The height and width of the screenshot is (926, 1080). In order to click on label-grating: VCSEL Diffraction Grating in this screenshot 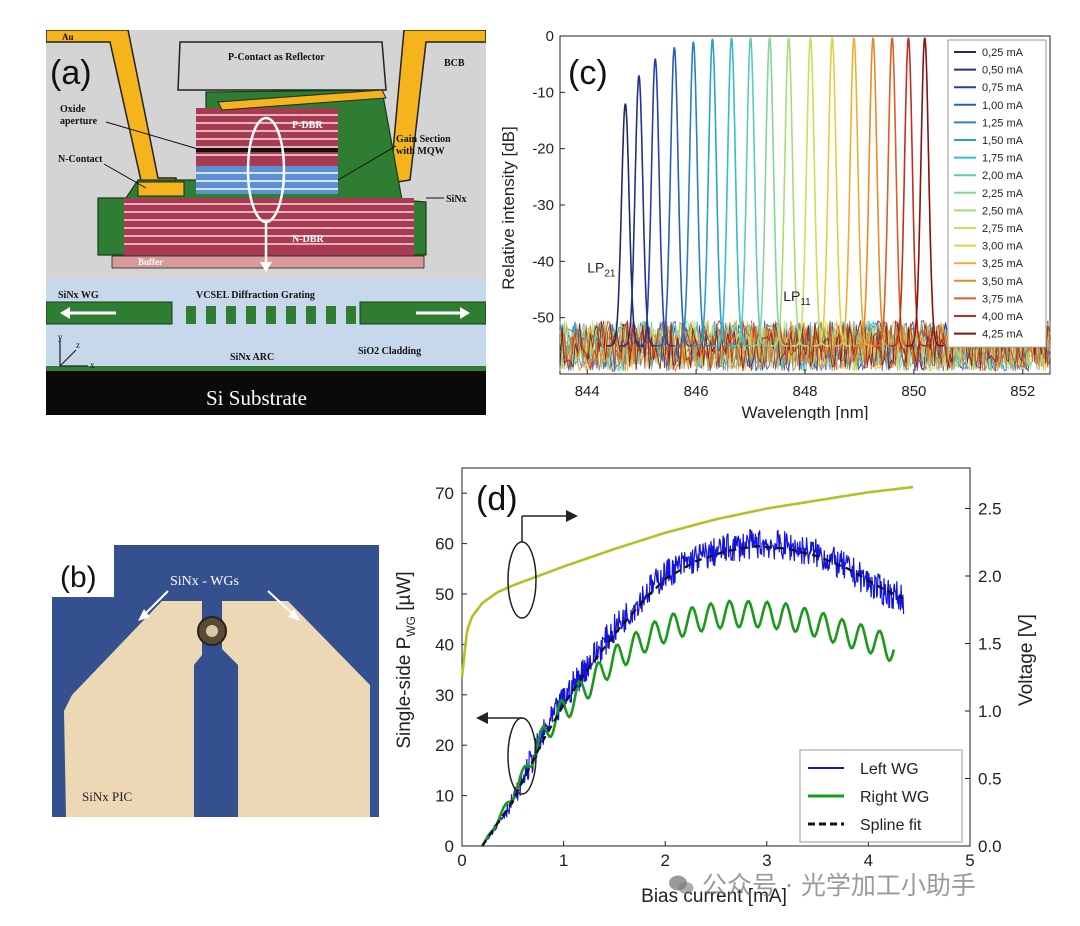, I will do `click(255, 295)`.